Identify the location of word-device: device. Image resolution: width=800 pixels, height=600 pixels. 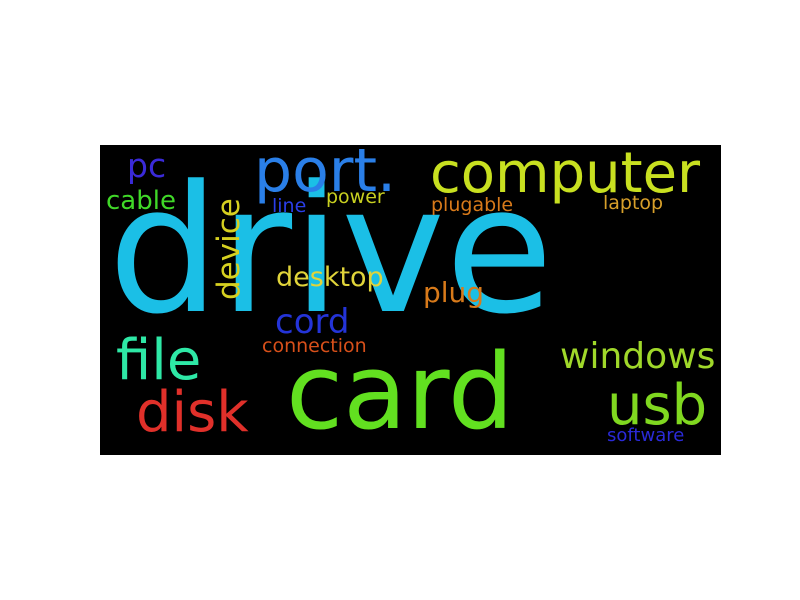
(229, 249).